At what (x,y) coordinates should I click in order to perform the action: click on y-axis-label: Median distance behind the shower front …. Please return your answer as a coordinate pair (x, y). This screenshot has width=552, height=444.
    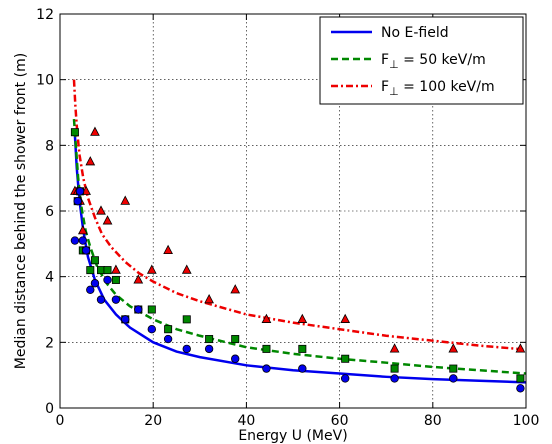
    Looking at the image, I should click on (21, 211).